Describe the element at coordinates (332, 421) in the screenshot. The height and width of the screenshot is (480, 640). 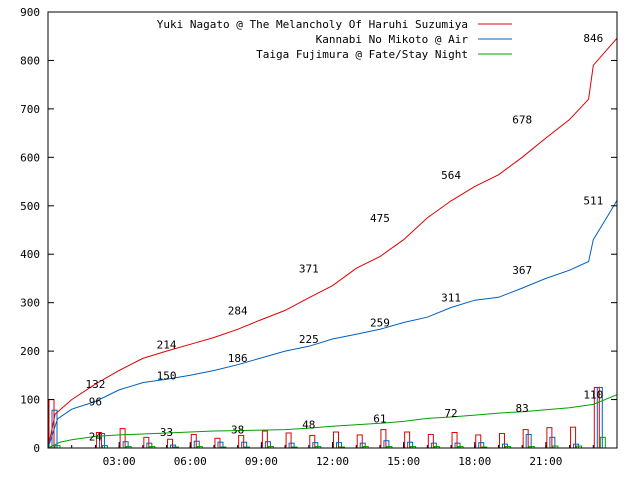
I see `series-line` at that location.